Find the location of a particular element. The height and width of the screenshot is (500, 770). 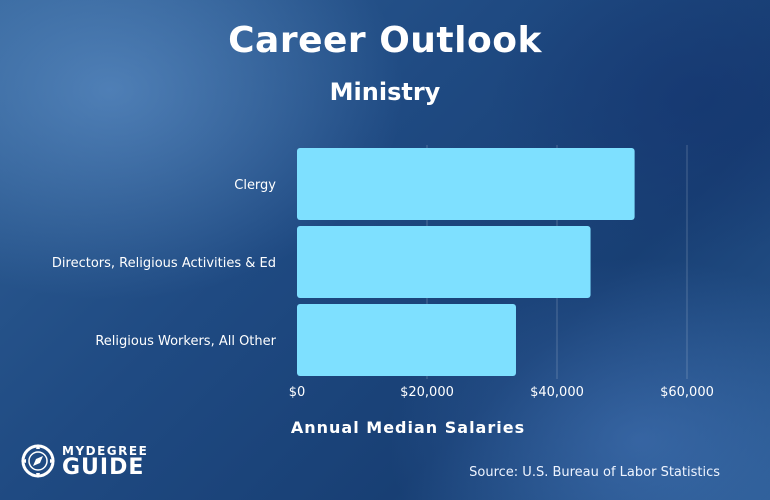

x-tick-label: $40,000 is located at coordinates (557, 392).